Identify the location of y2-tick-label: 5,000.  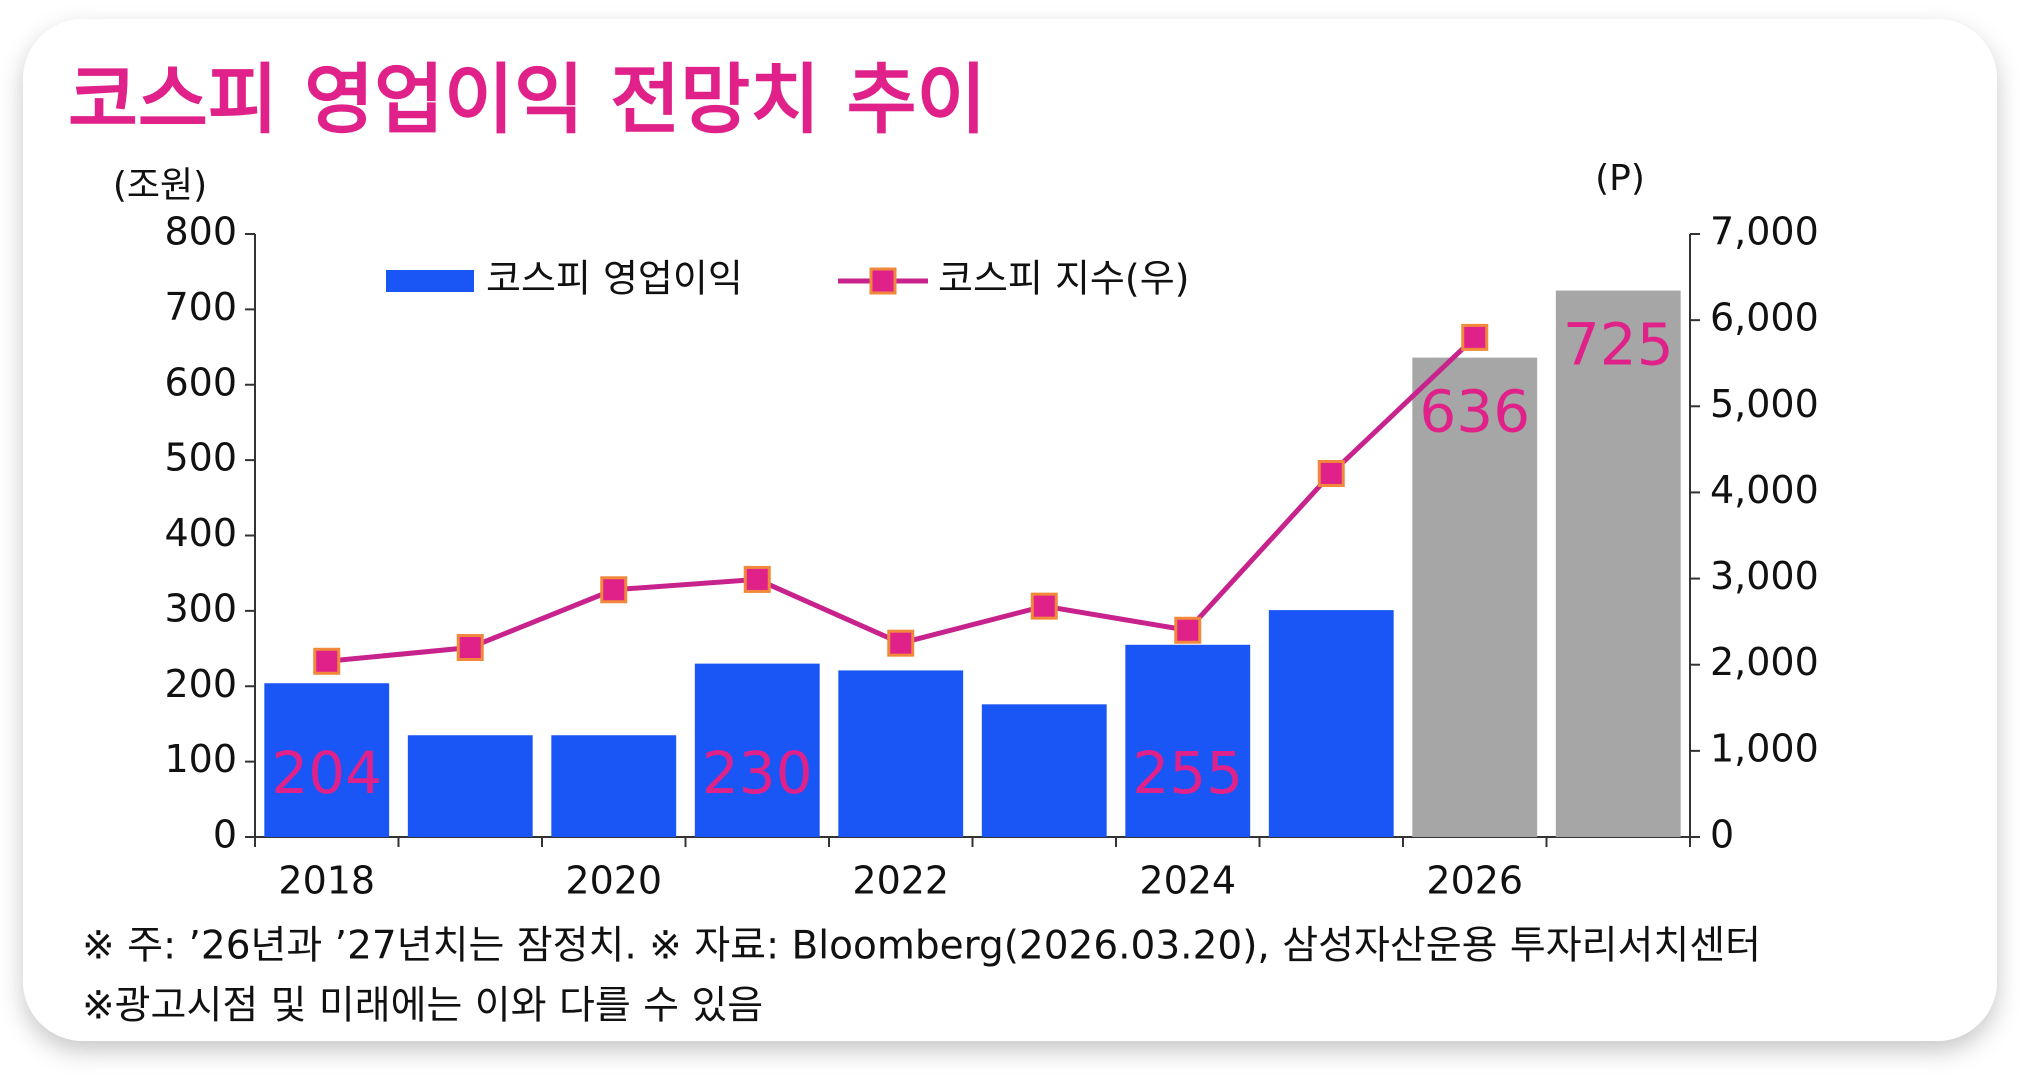
(1764, 404).